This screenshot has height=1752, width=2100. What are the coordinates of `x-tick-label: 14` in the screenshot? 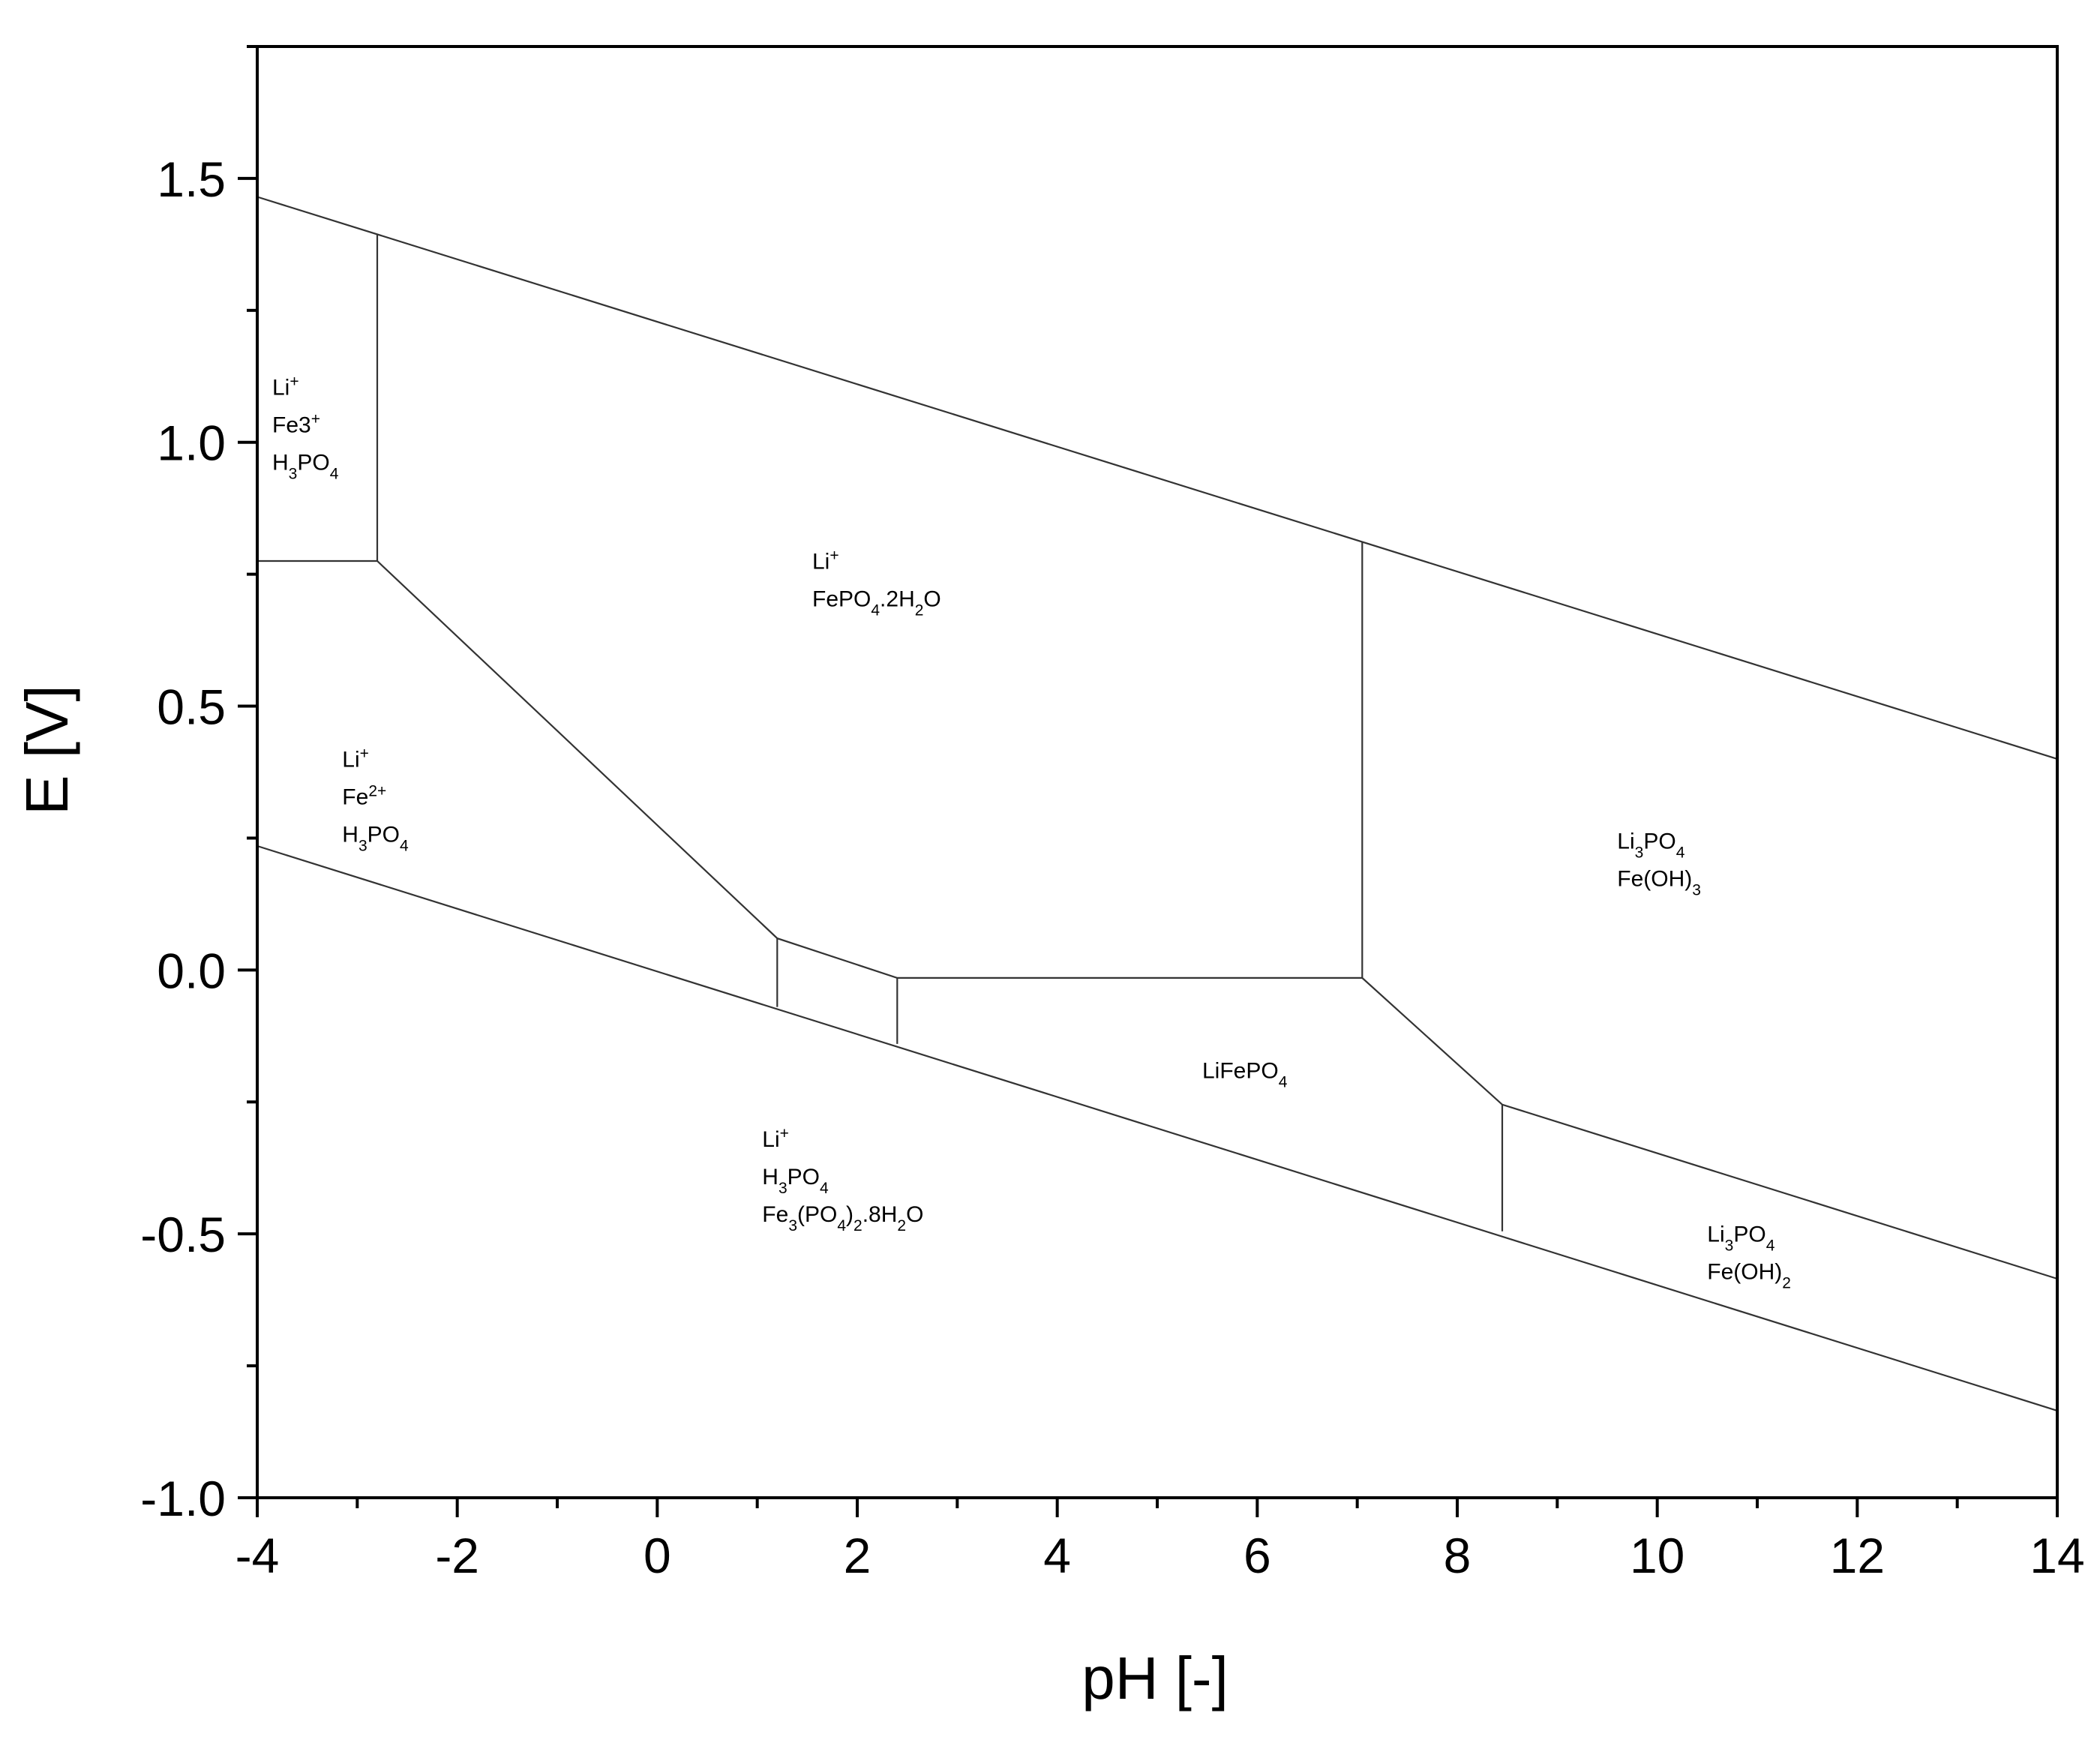 It's located at (2057, 1555).